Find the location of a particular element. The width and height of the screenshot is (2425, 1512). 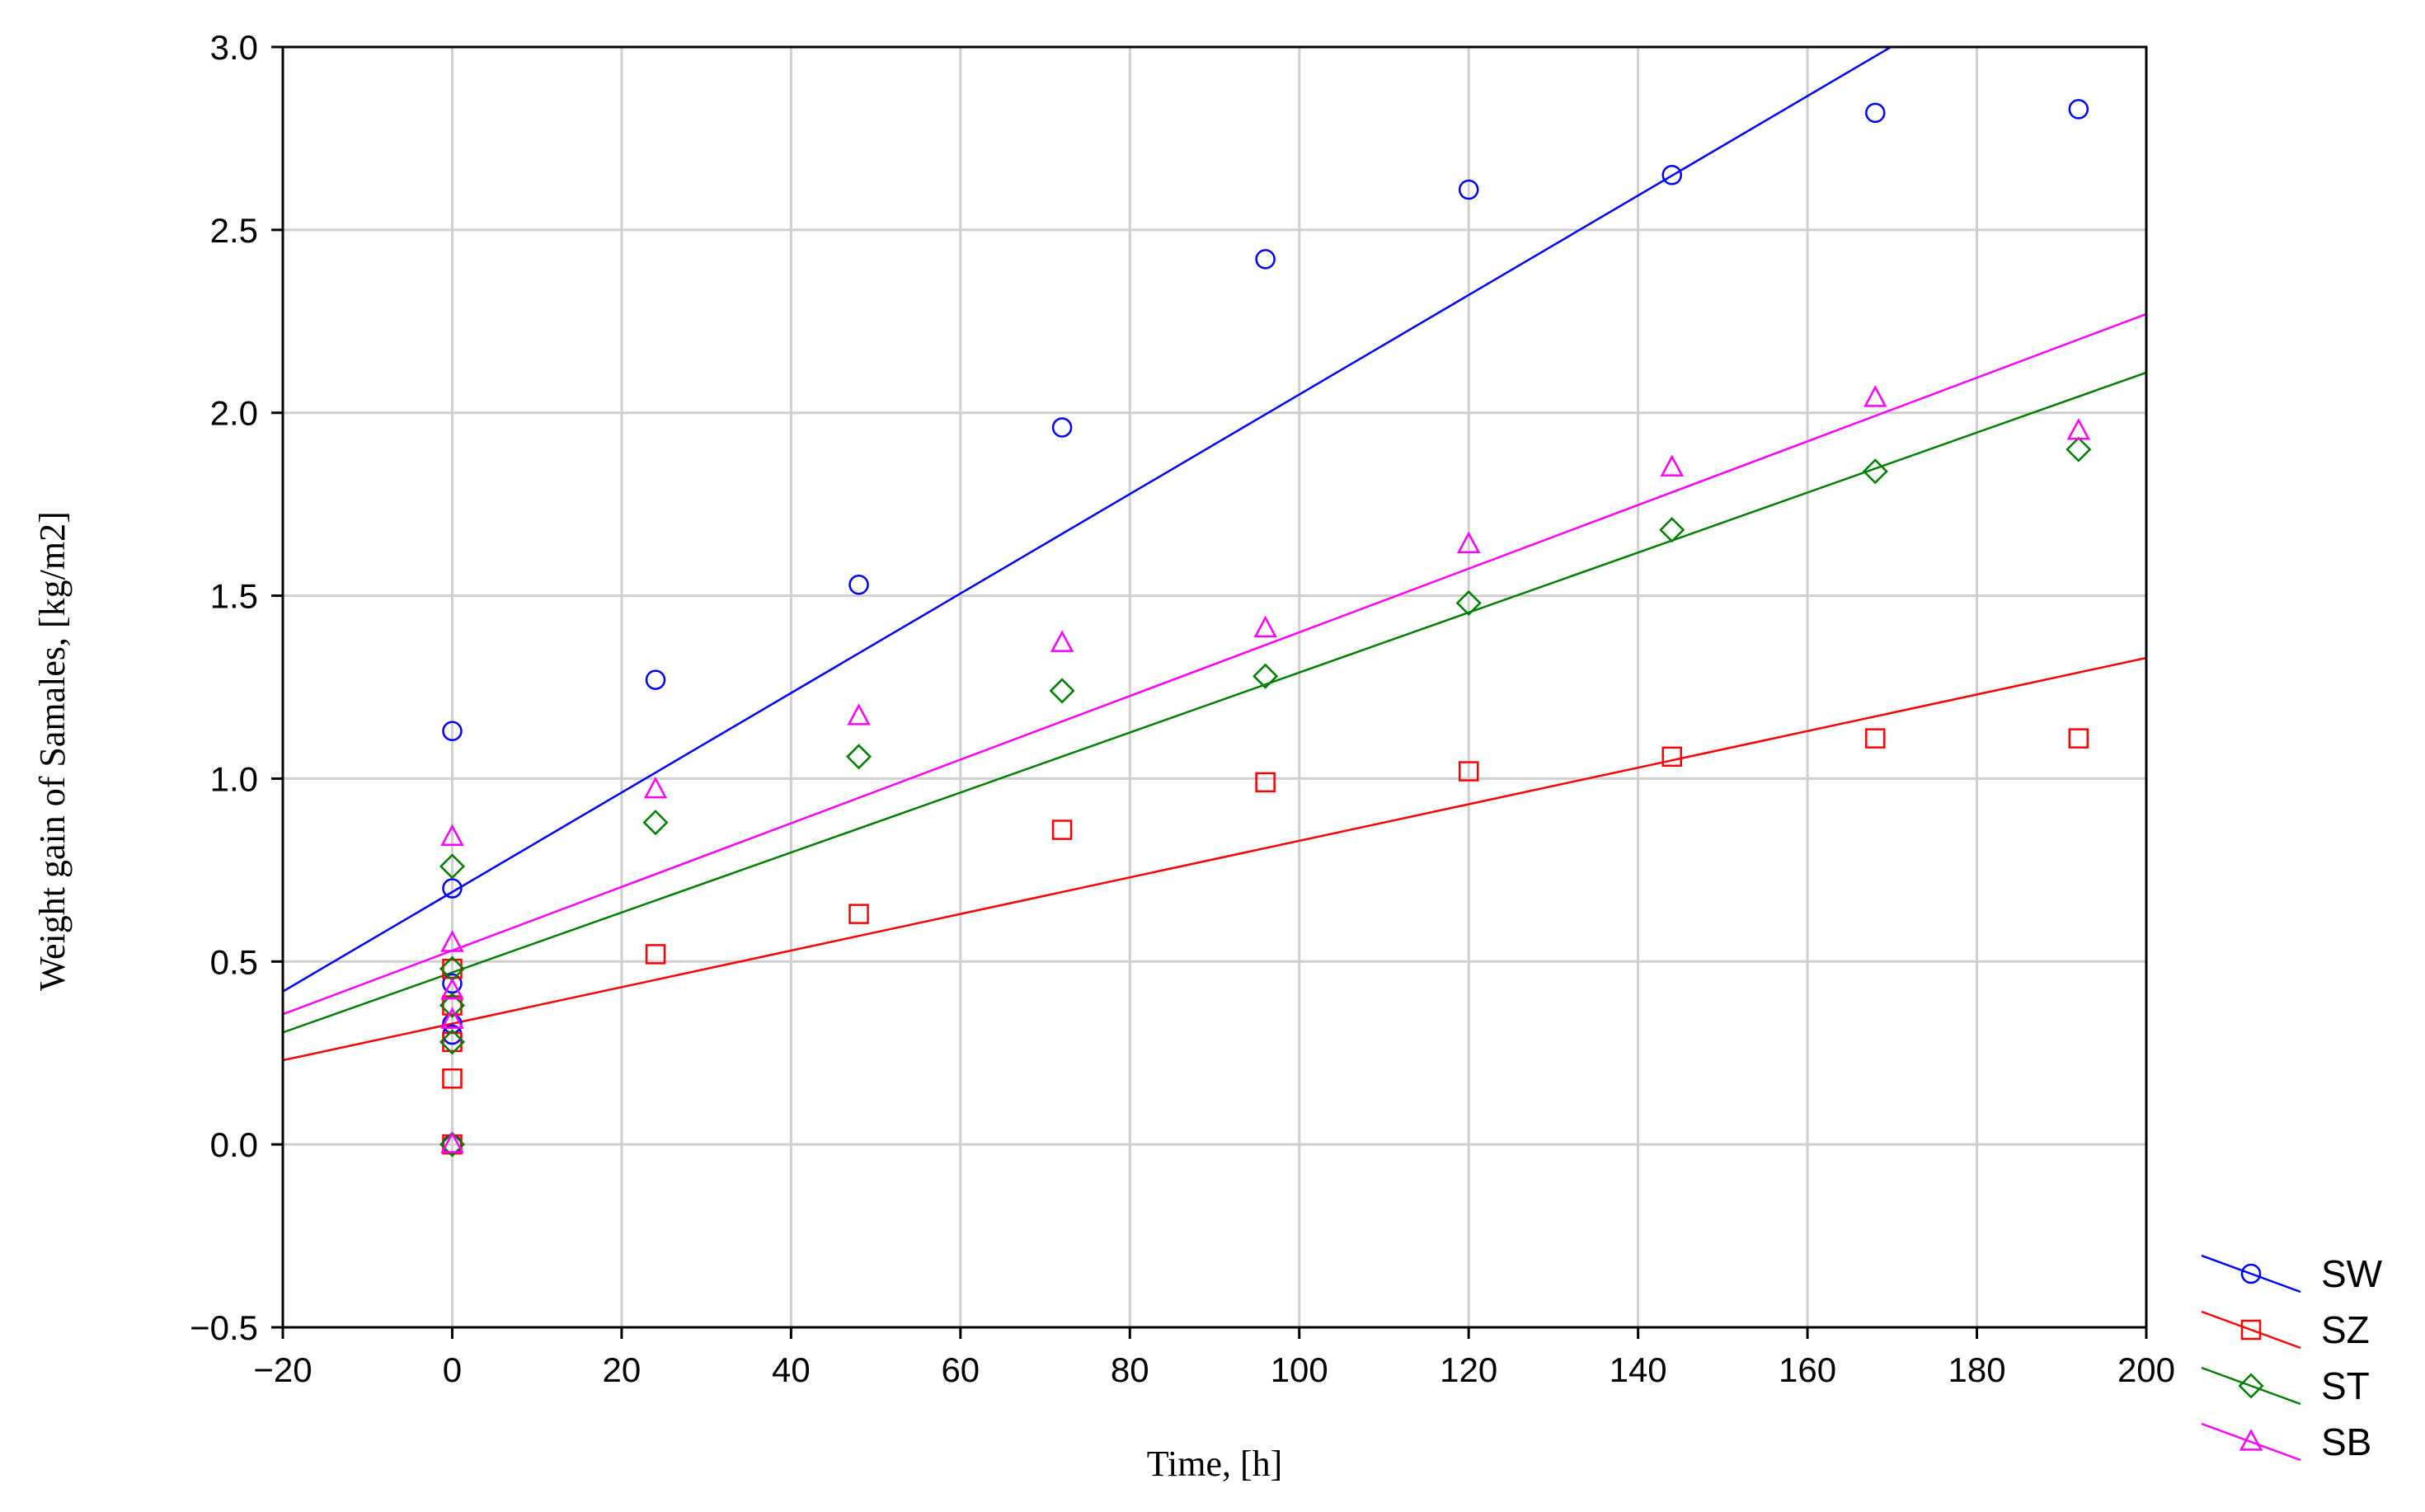

y-tick-label: 0.5 is located at coordinates (234, 962).